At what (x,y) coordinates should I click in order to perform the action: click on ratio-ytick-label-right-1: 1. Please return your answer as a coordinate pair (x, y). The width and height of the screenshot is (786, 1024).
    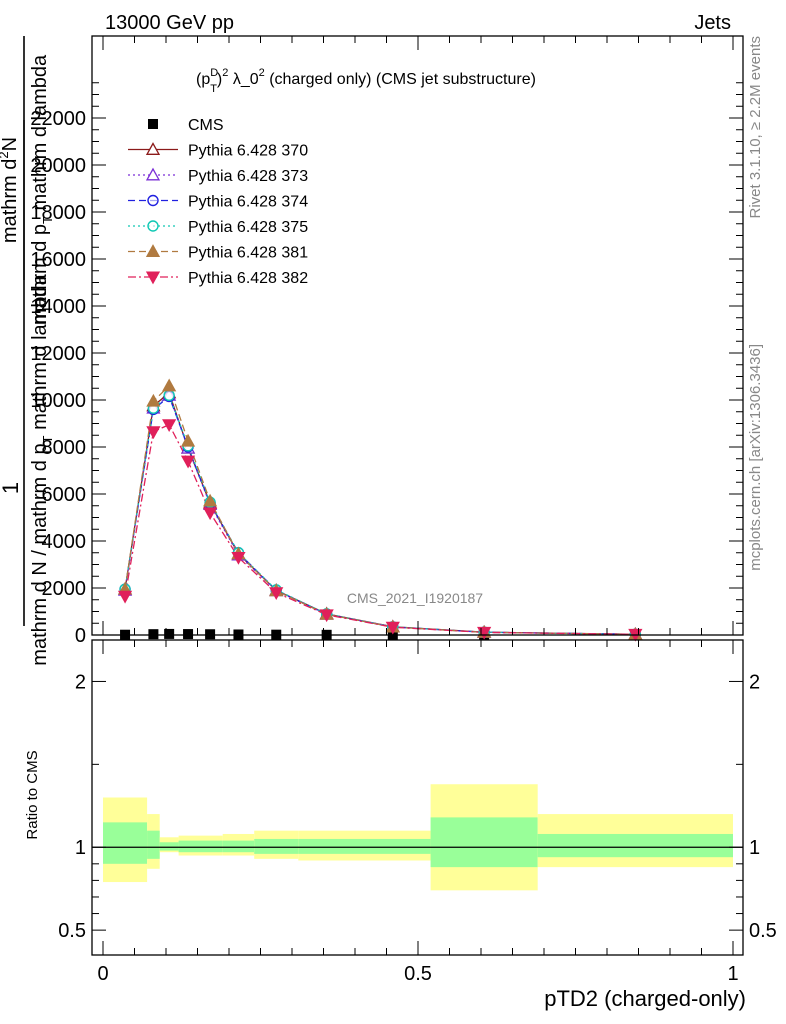
    Looking at the image, I should click on (754, 848).